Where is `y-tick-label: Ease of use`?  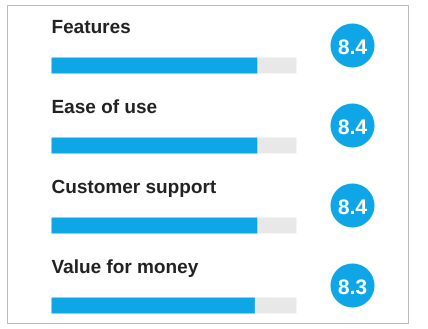
y-tick-label: Ease of use is located at coordinates (105, 107).